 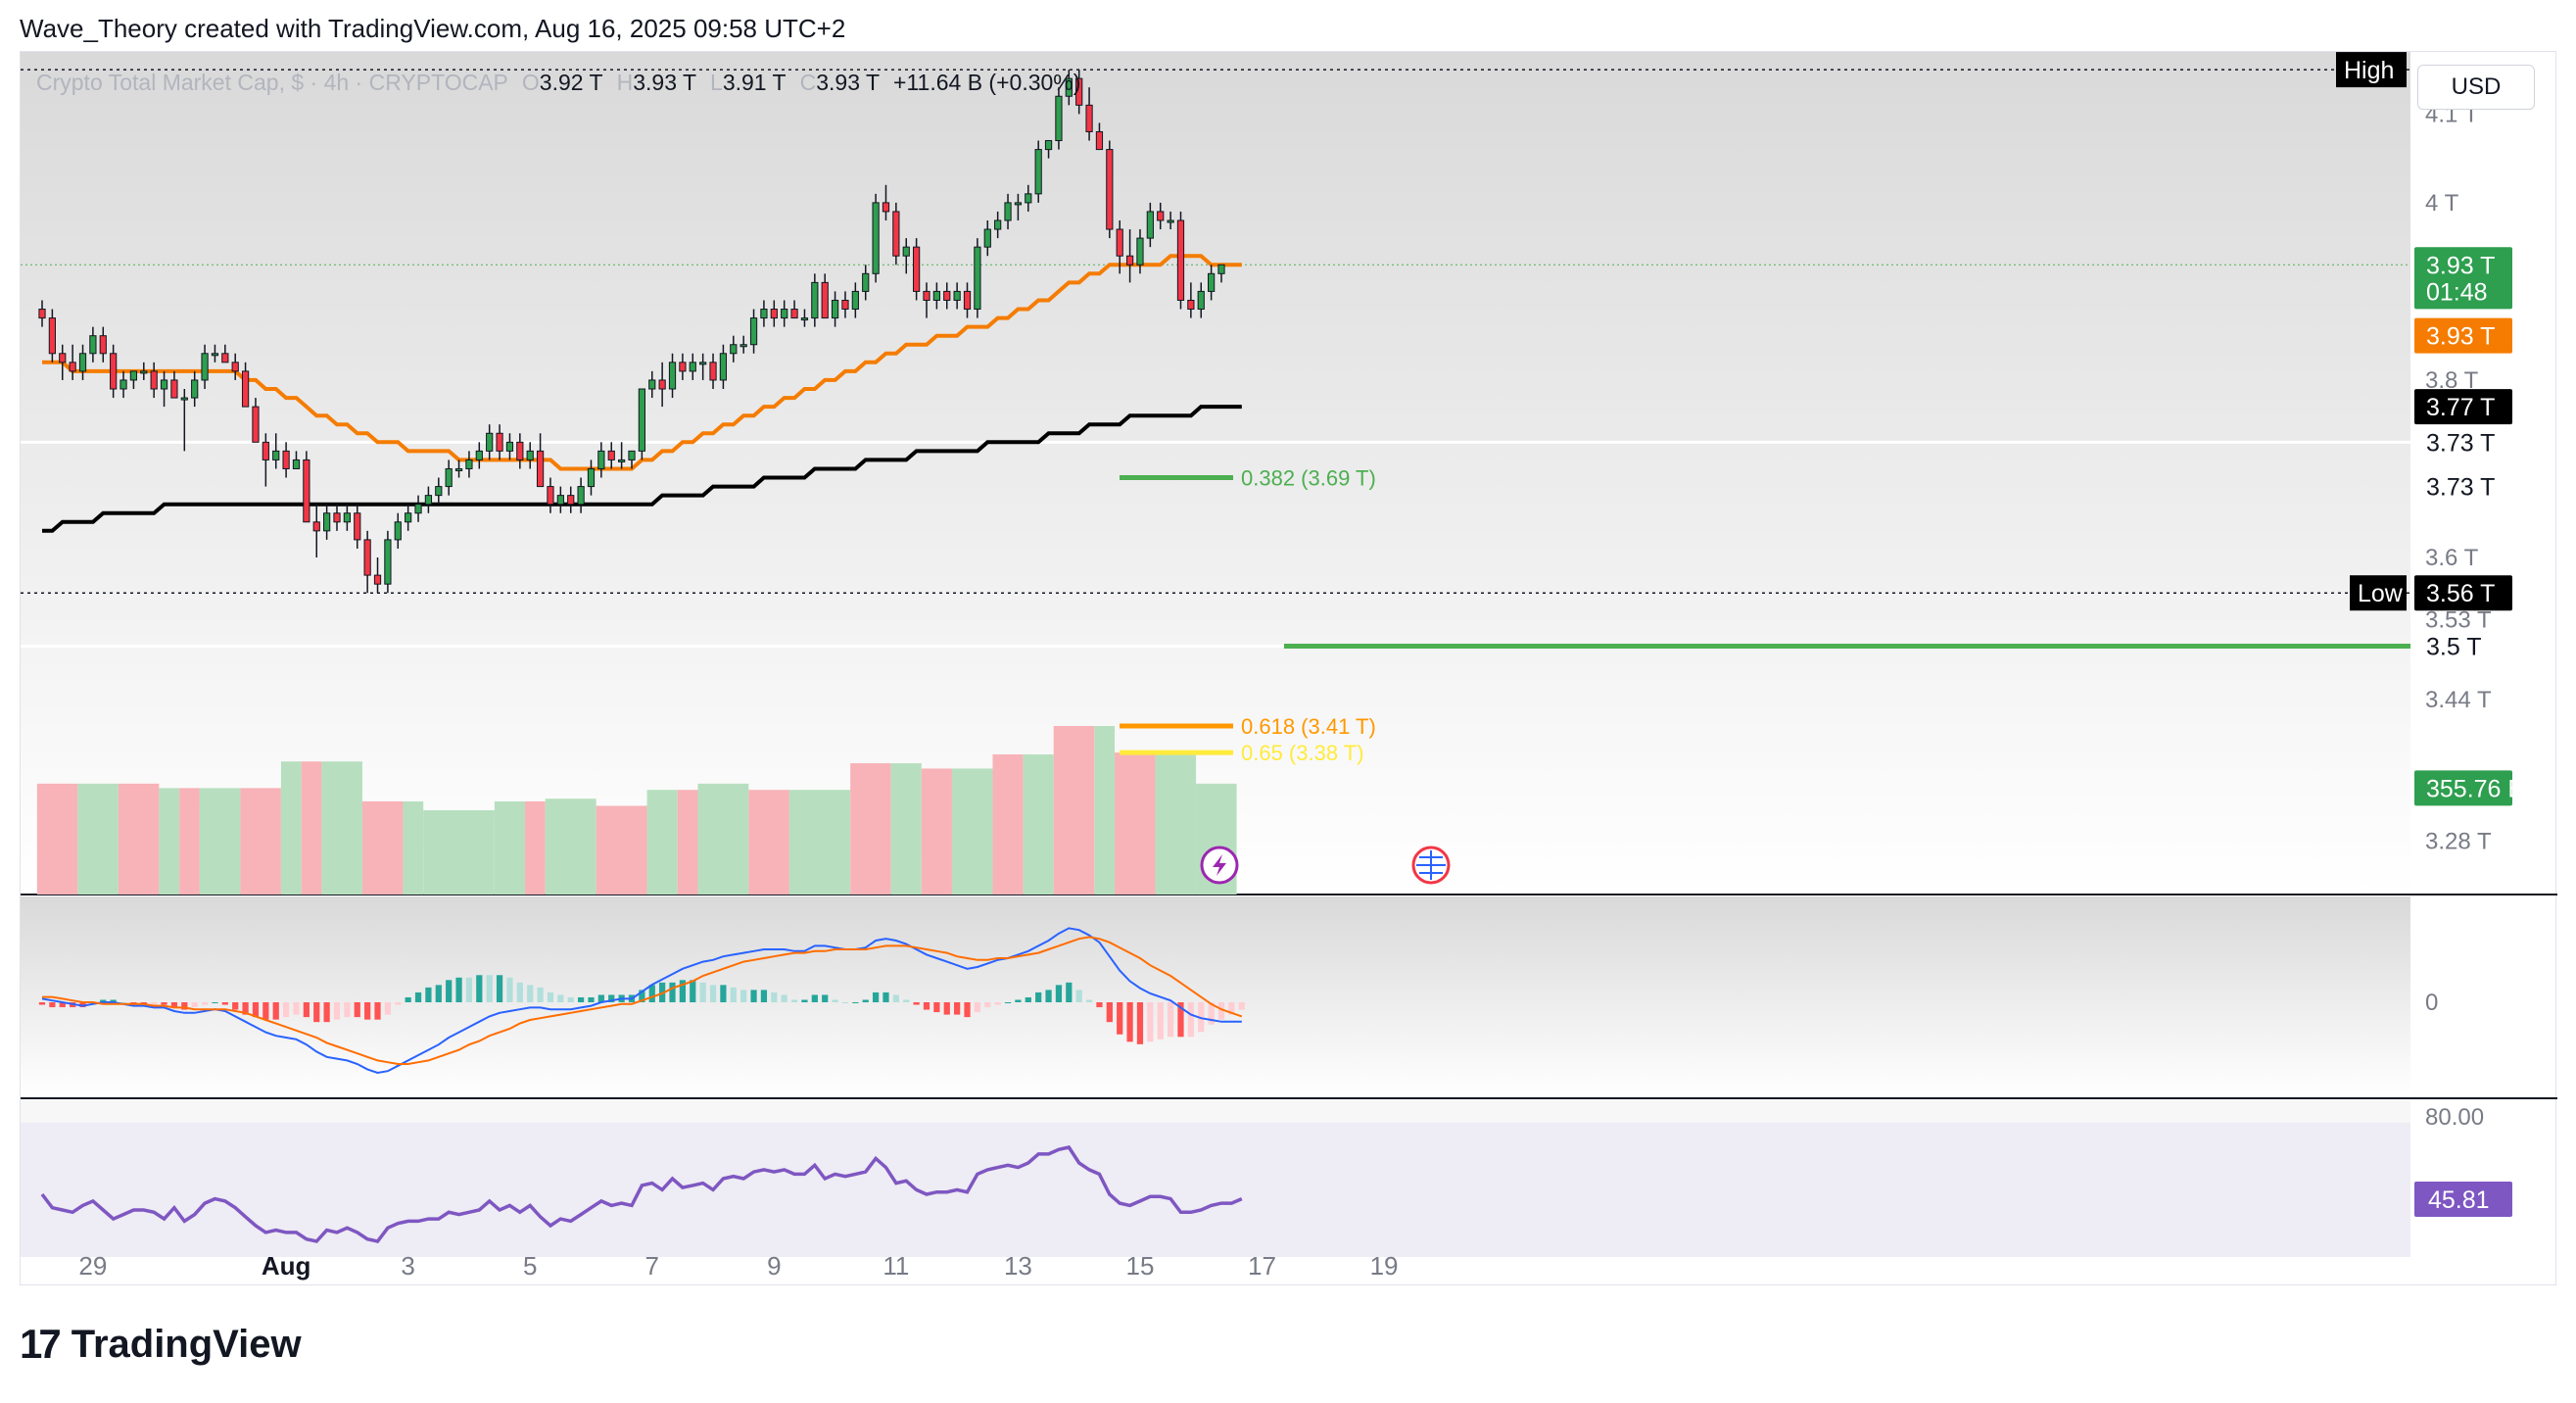 I want to click on price-tag-label: 3.56 T, so click(x=2461, y=593).